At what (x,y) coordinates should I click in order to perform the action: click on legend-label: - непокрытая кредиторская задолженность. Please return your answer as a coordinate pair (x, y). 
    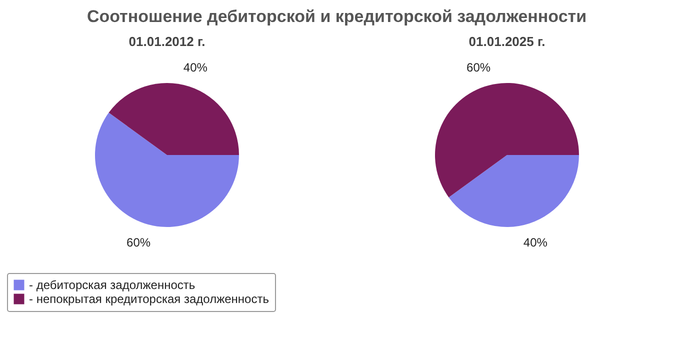
    Looking at the image, I should click on (149, 299).